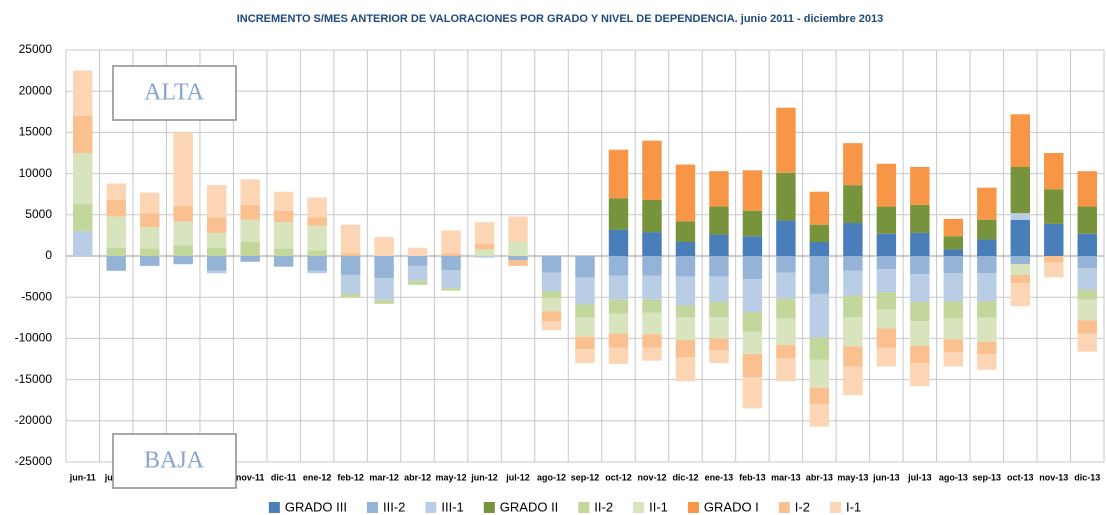  What do you see at coordinates (731, 506) in the screenshot?
I see `legend-label: GRADO I` at bounding box center [731, 506].